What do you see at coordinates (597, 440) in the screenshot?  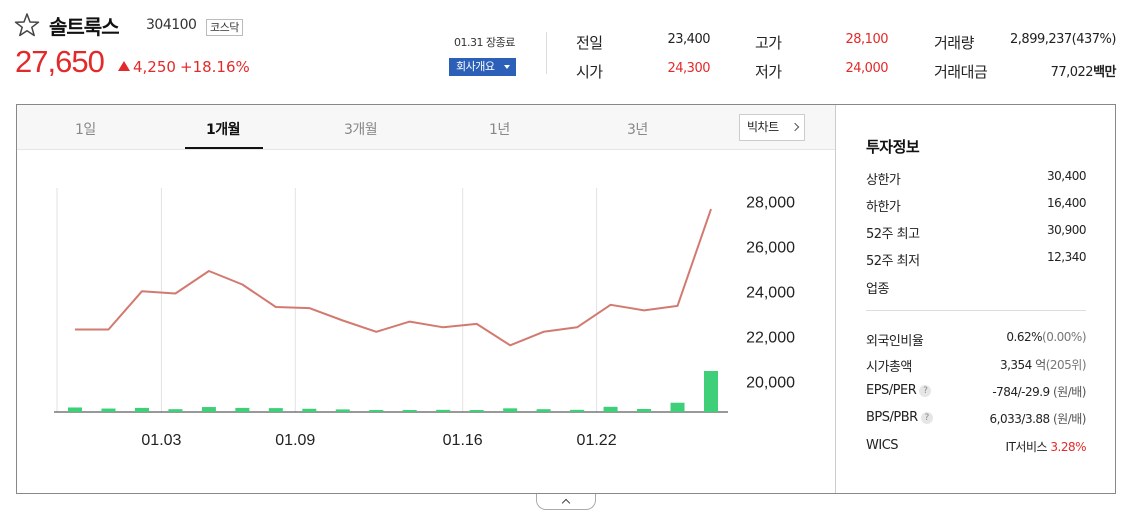 I see `x-tick-label: 01.22` at bounding box center [597, 440].